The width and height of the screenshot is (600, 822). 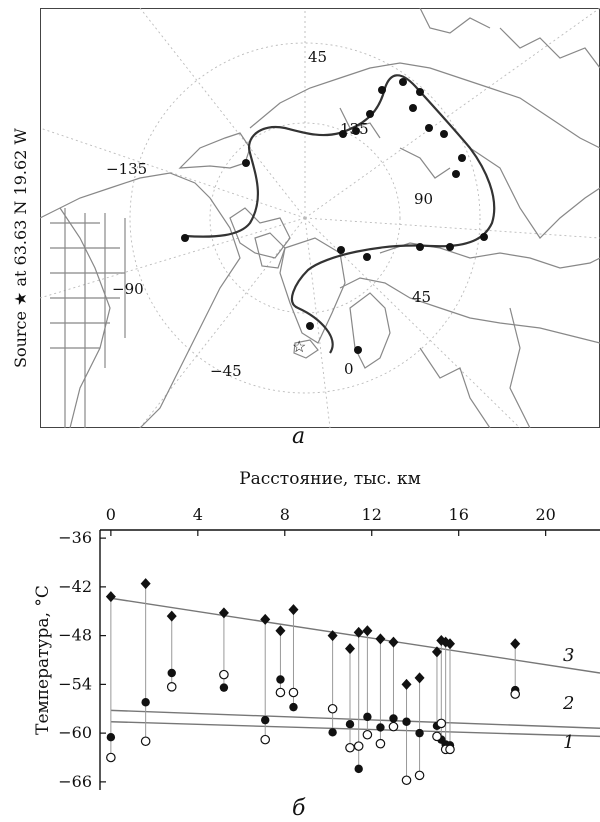 I want to click on trend-line-label: 3, so click(x=568, y=655).